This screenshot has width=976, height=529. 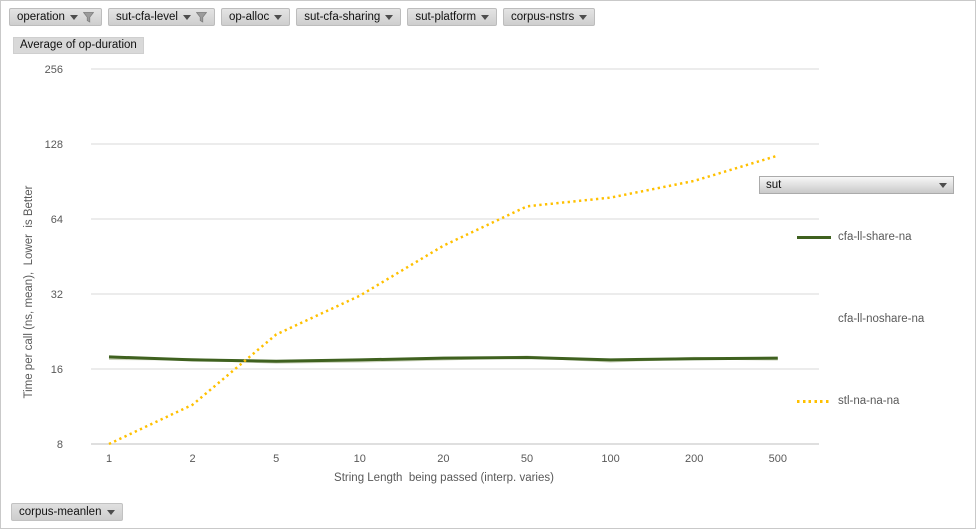 I want to click on legend-swatch-dotted-yellow, so click(x=814, y=401).